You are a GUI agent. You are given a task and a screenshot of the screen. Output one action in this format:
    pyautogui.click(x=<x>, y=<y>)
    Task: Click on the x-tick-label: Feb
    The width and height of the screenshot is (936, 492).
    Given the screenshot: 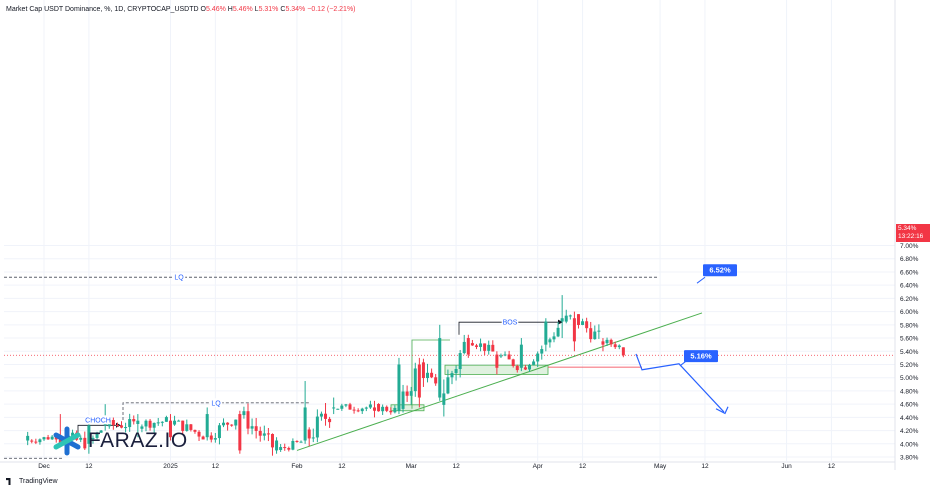 What is the action you would take?
    pyautogui.click(x=297, y=466)
    